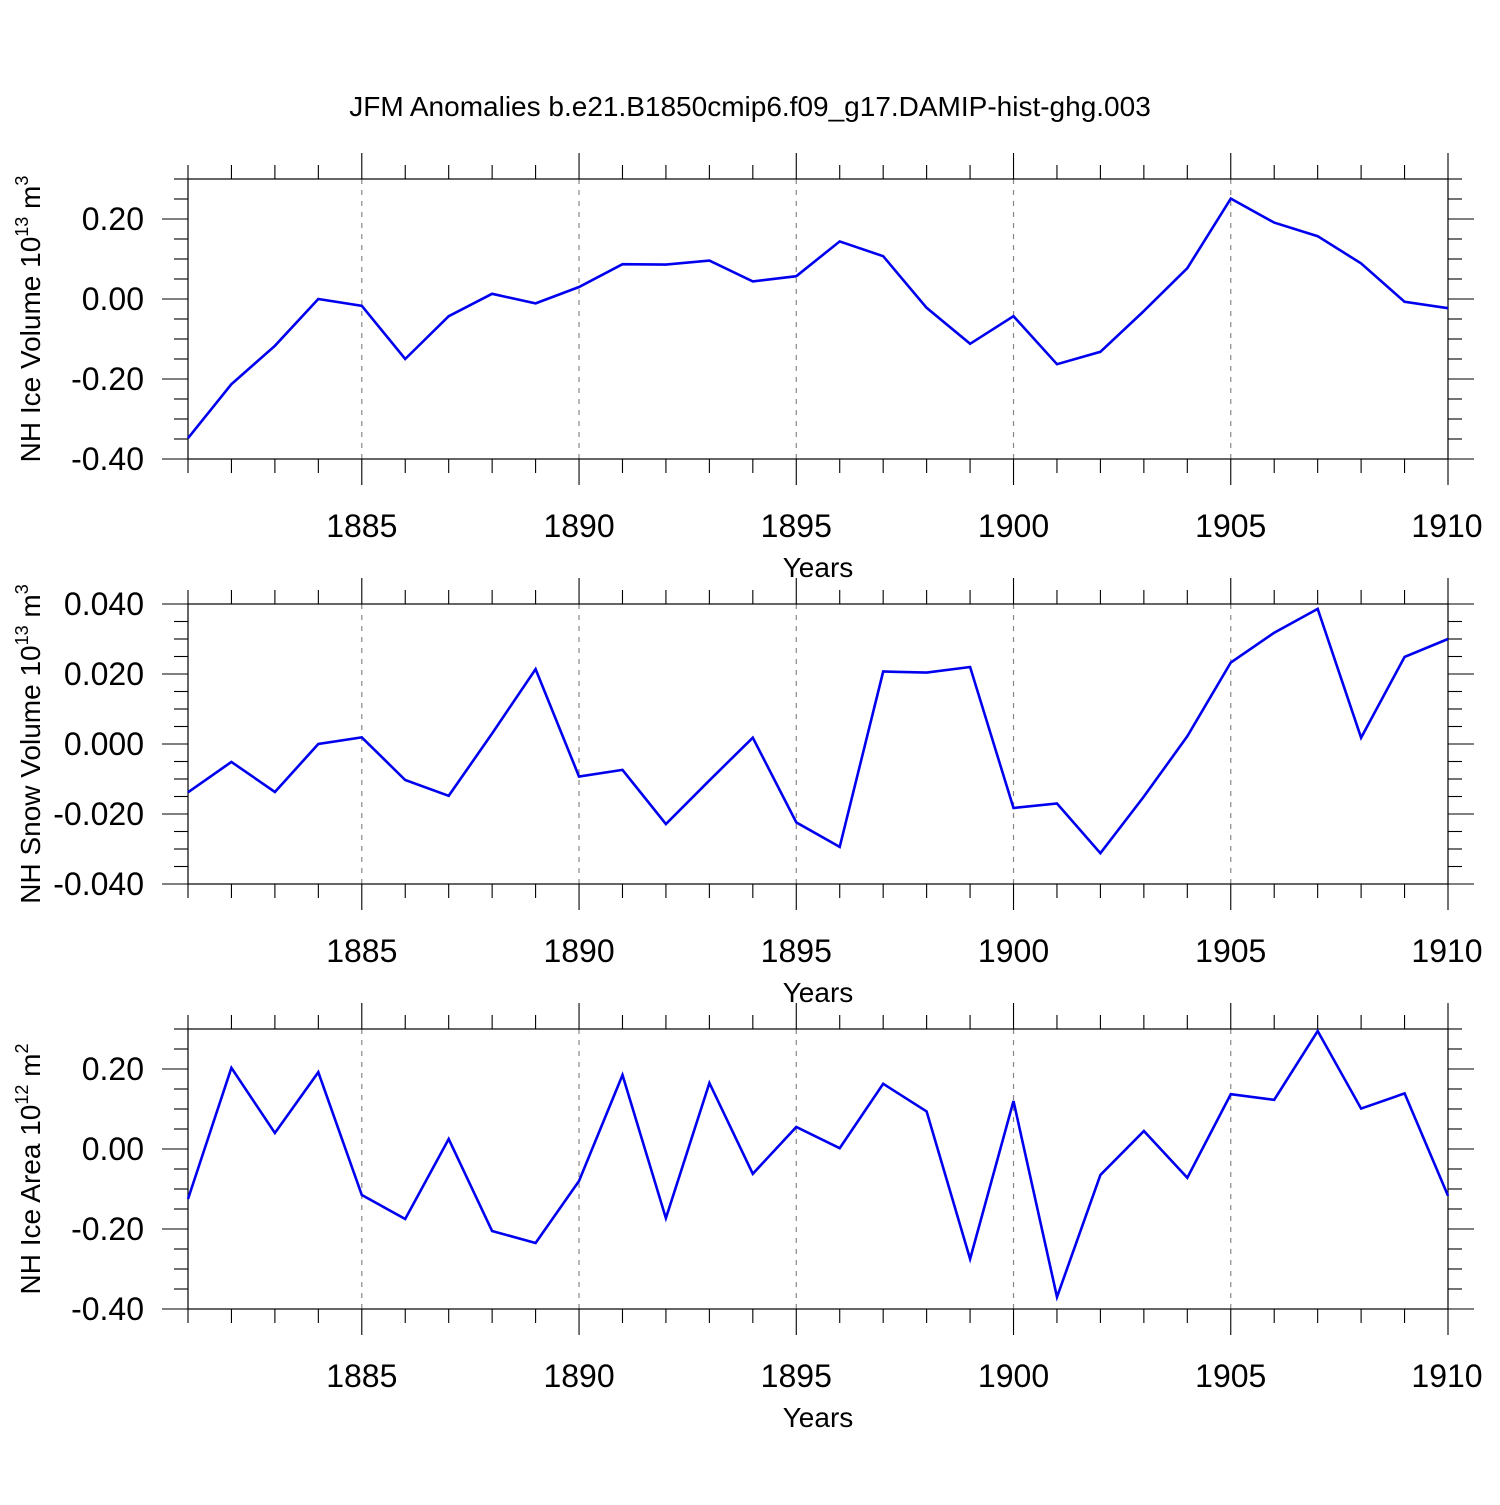 Image resolution: width=1500 pixels, height=1505 pixels. I want to click on y-tick-label: -0.040, so click(98, 884).